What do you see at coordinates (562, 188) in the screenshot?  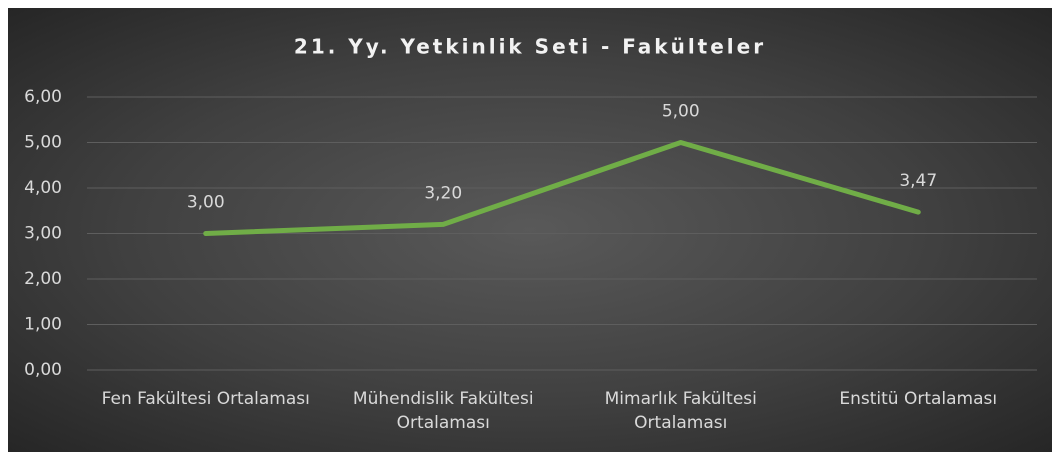 I see `line` at bounding box center [562, 188].